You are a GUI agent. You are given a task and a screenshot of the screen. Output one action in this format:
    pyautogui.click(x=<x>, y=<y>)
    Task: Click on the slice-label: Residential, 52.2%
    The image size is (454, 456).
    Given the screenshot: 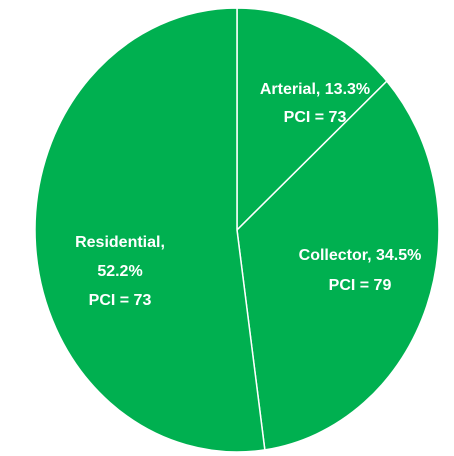 What is the action you would take?
    pyautogui.click(x=120, y=257)
    